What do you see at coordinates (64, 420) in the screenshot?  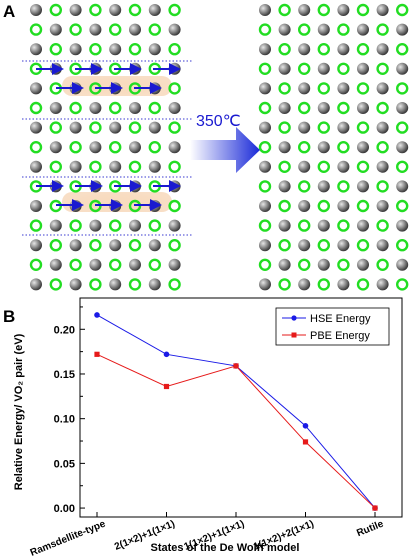 I see `y-tick-label: 0.10` at bounding box center [64, 420].